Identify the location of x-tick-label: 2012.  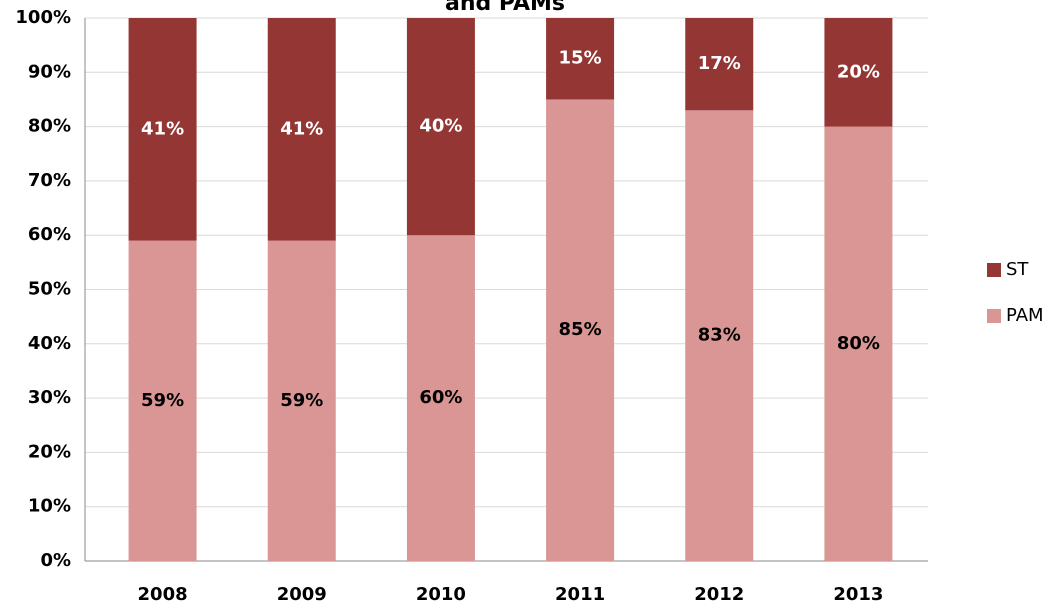
(719, 594).